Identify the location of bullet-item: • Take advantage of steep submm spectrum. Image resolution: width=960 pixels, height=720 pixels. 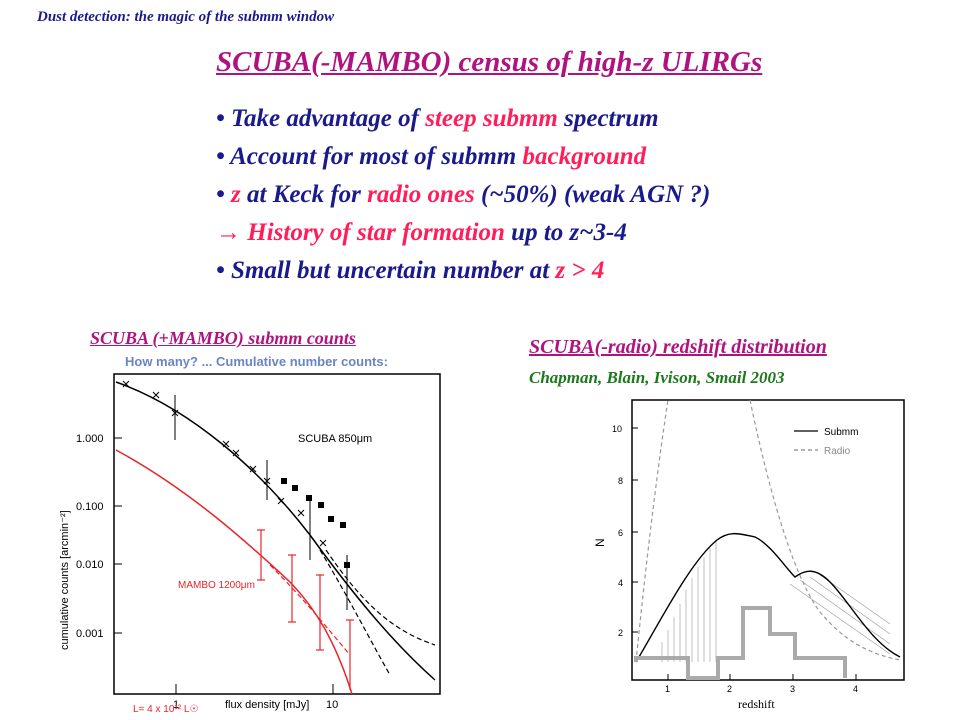
(437, 118).